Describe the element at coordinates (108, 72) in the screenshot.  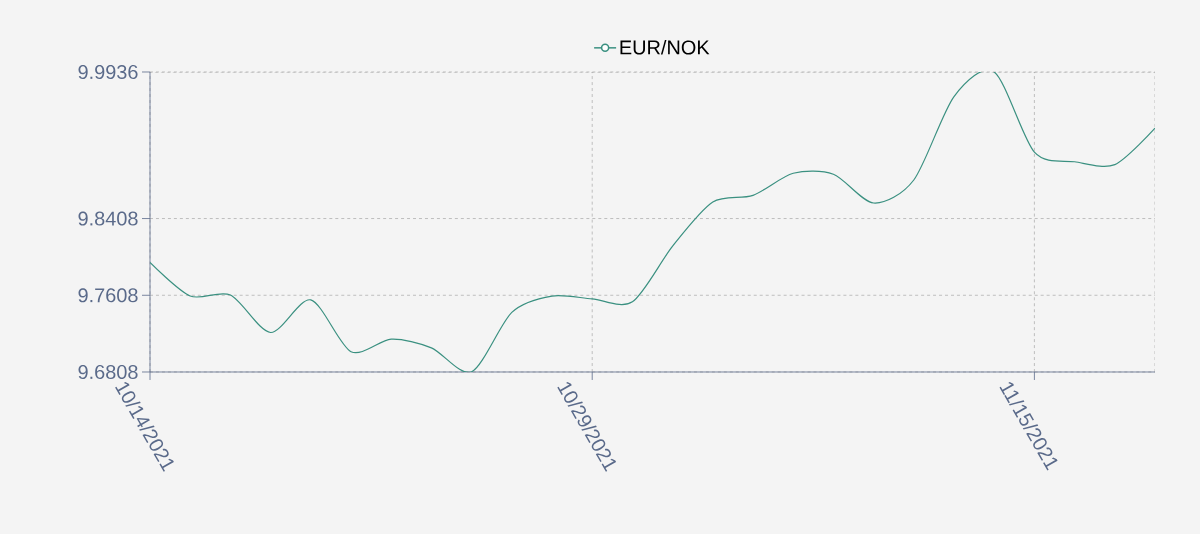
I see `y-tick-label: 9.9936` at that location.